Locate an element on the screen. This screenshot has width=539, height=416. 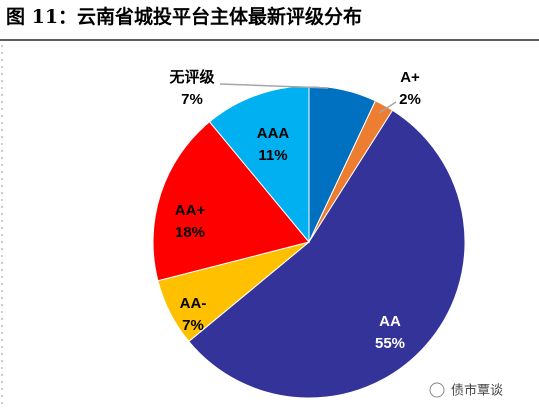
slice-label: AAA is located at coordinates (273, 133).